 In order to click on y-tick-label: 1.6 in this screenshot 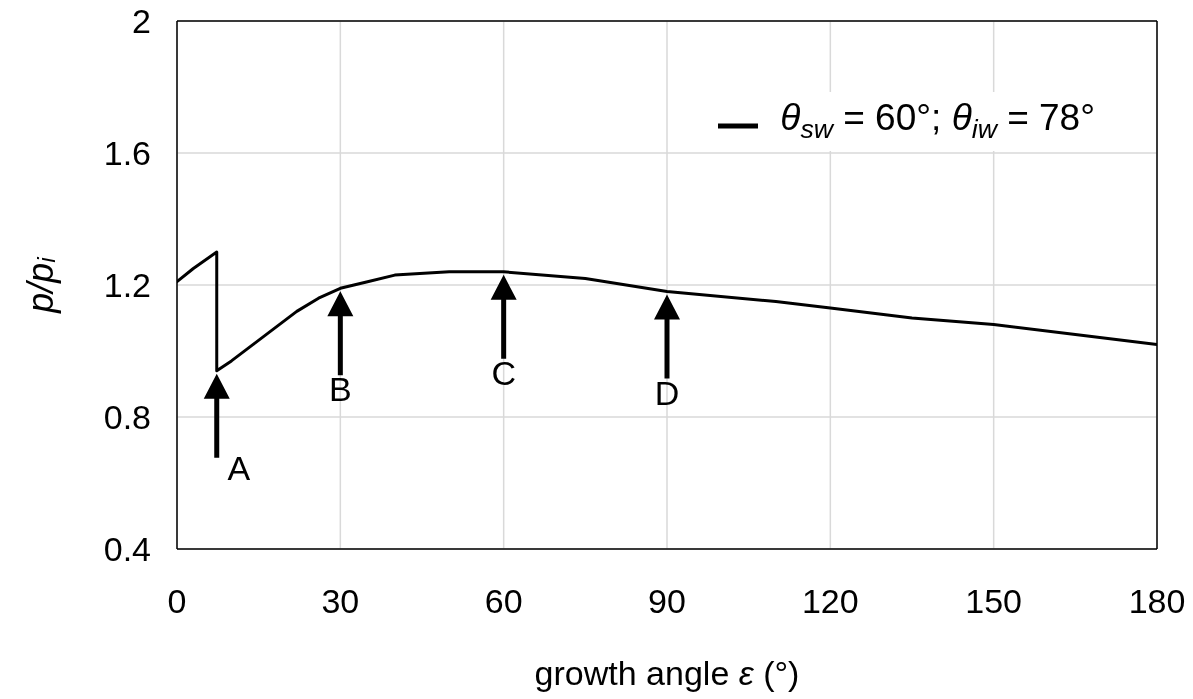, I will do `click(127, 153)`.